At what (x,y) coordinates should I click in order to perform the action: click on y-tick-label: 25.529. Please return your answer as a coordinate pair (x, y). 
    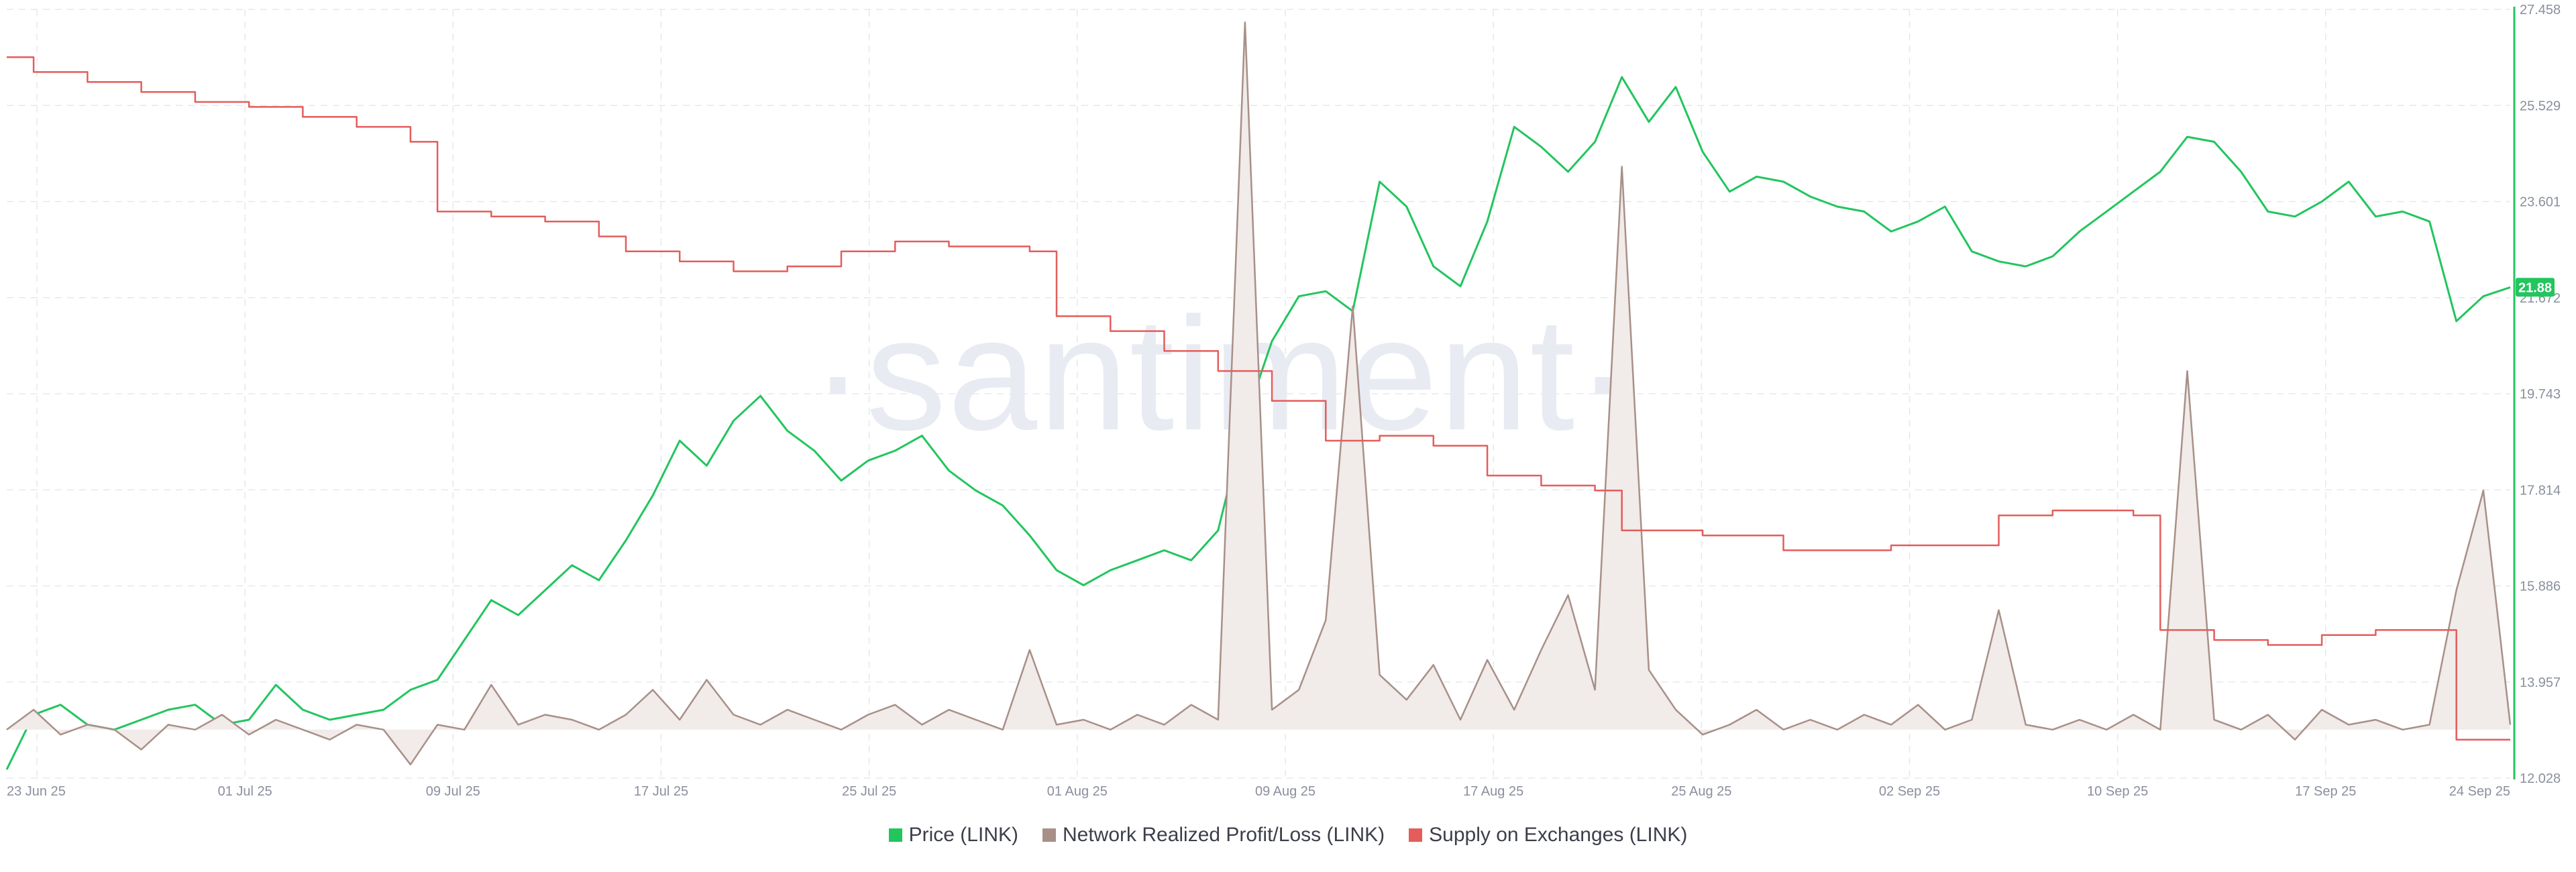
    Looking at the image, I should click on (2540, 106).